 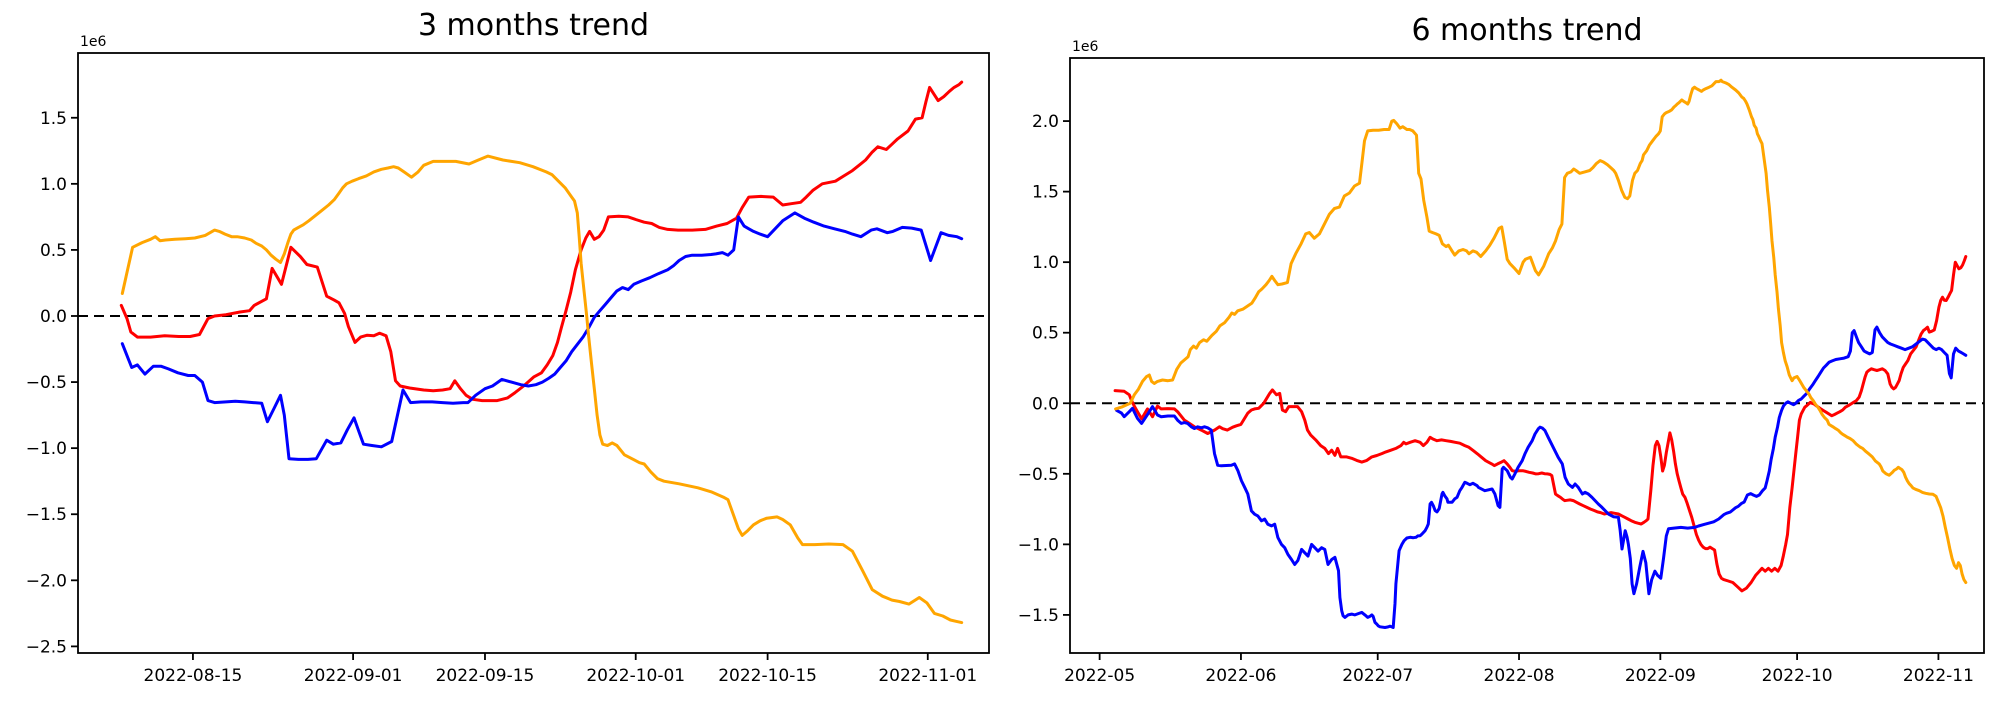 I want to click on chart-title: 6 months trend, so click(x=1526, y=30).